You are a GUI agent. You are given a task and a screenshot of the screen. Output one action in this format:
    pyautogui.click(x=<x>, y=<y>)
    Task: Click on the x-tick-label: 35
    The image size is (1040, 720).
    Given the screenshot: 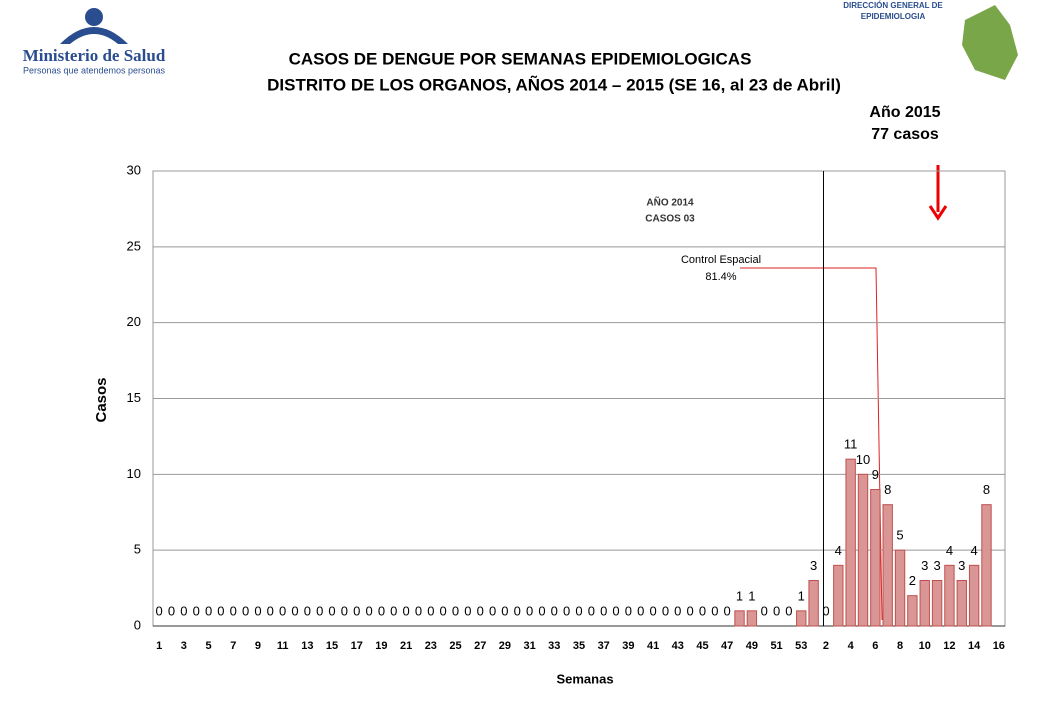 What is the action you would take?
    pyautogui.click(x=579, y=646)
    